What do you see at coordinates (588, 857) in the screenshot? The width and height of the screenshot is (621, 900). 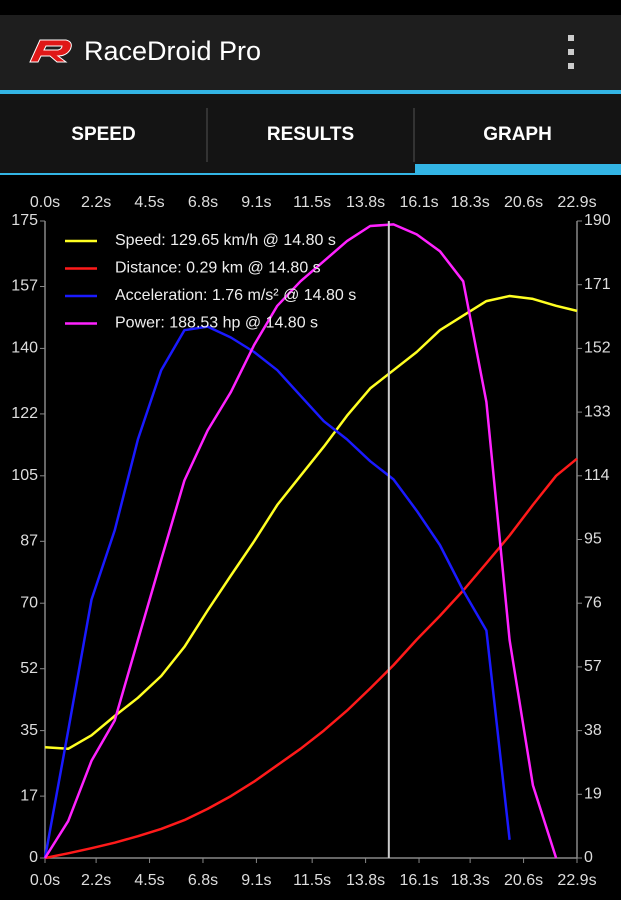 I see `y2-tick-label: 0` at bounding box center [588, 857].